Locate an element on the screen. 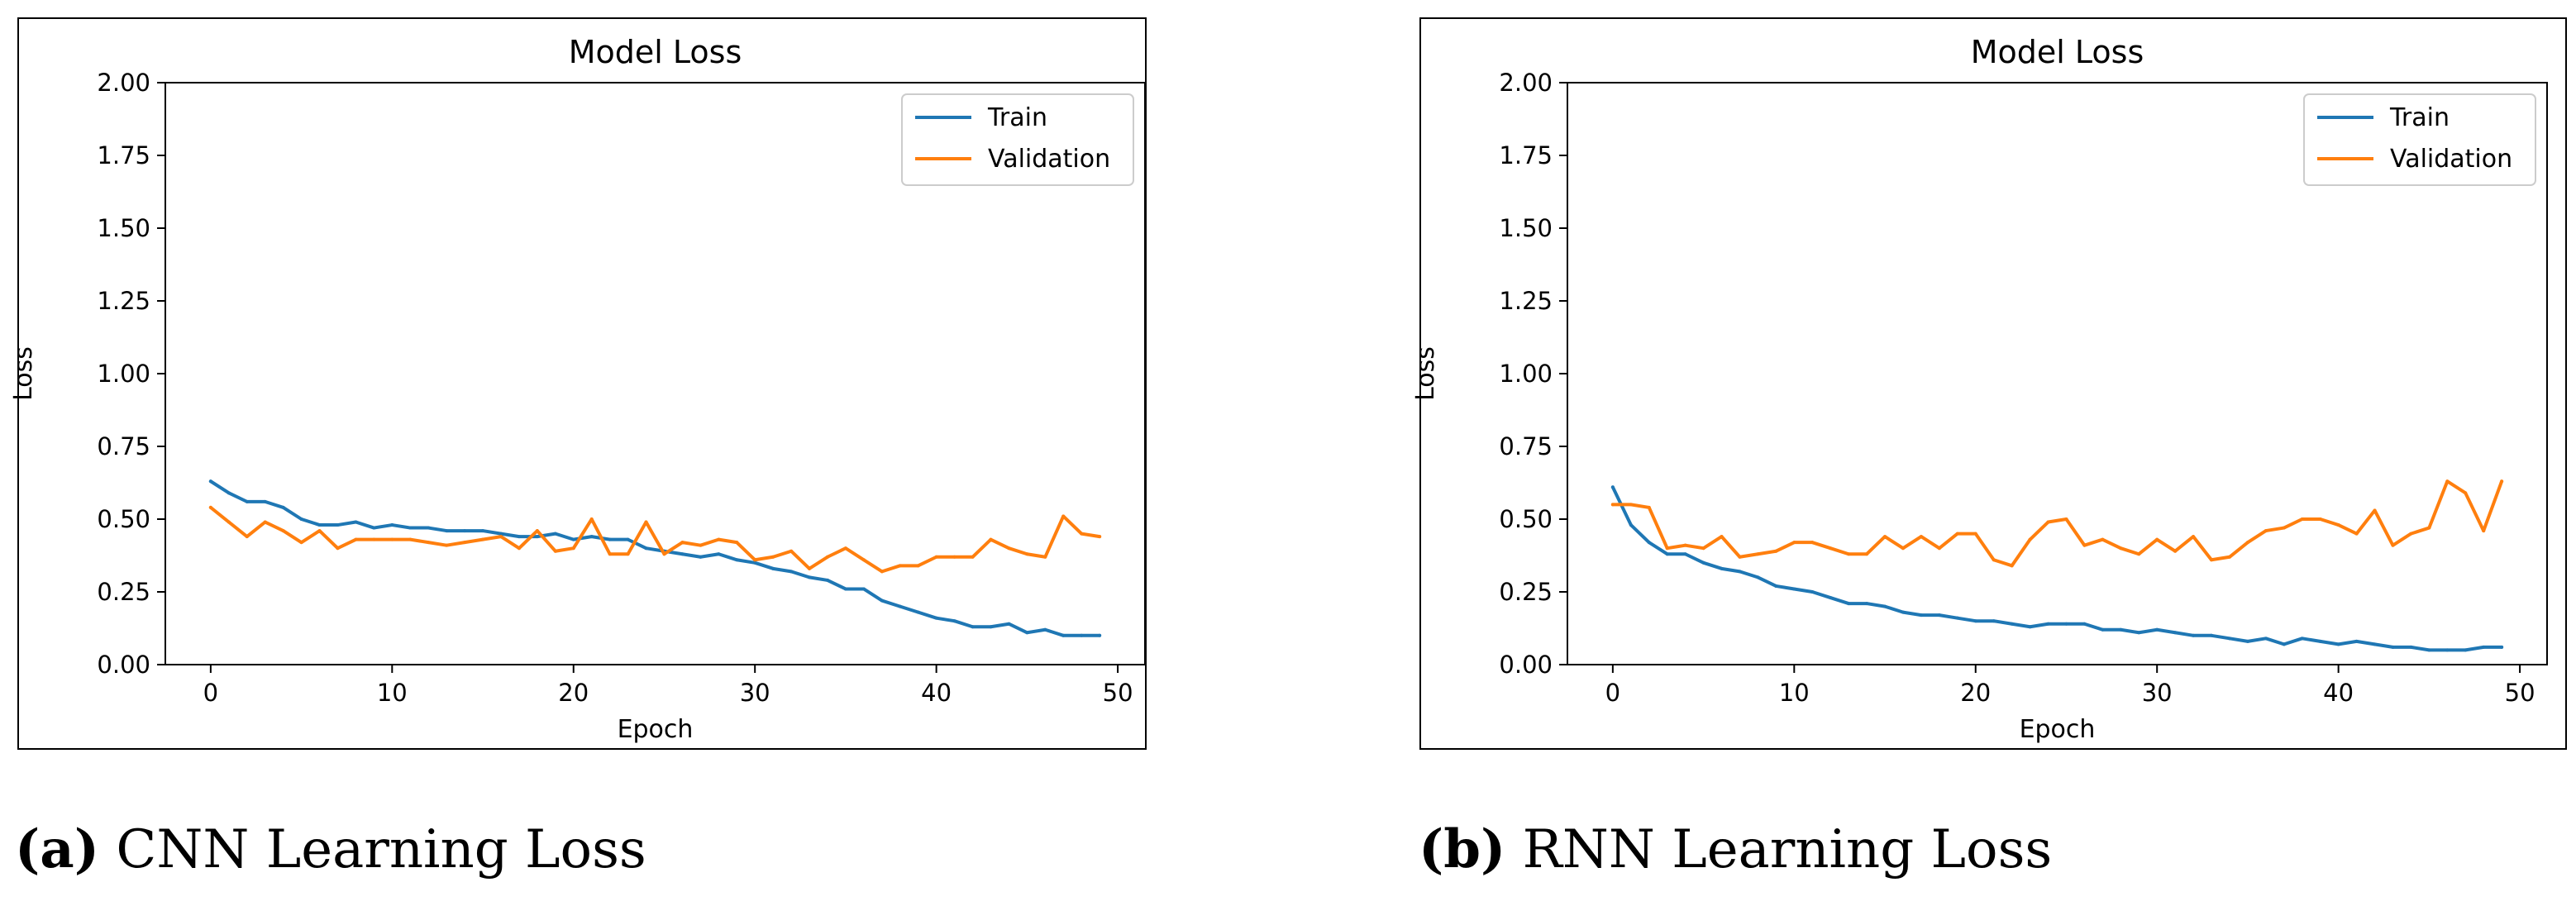 This screenshot has height=906, width=2576. y-tick-label: 0.50 is located at coordinates (123, 519).